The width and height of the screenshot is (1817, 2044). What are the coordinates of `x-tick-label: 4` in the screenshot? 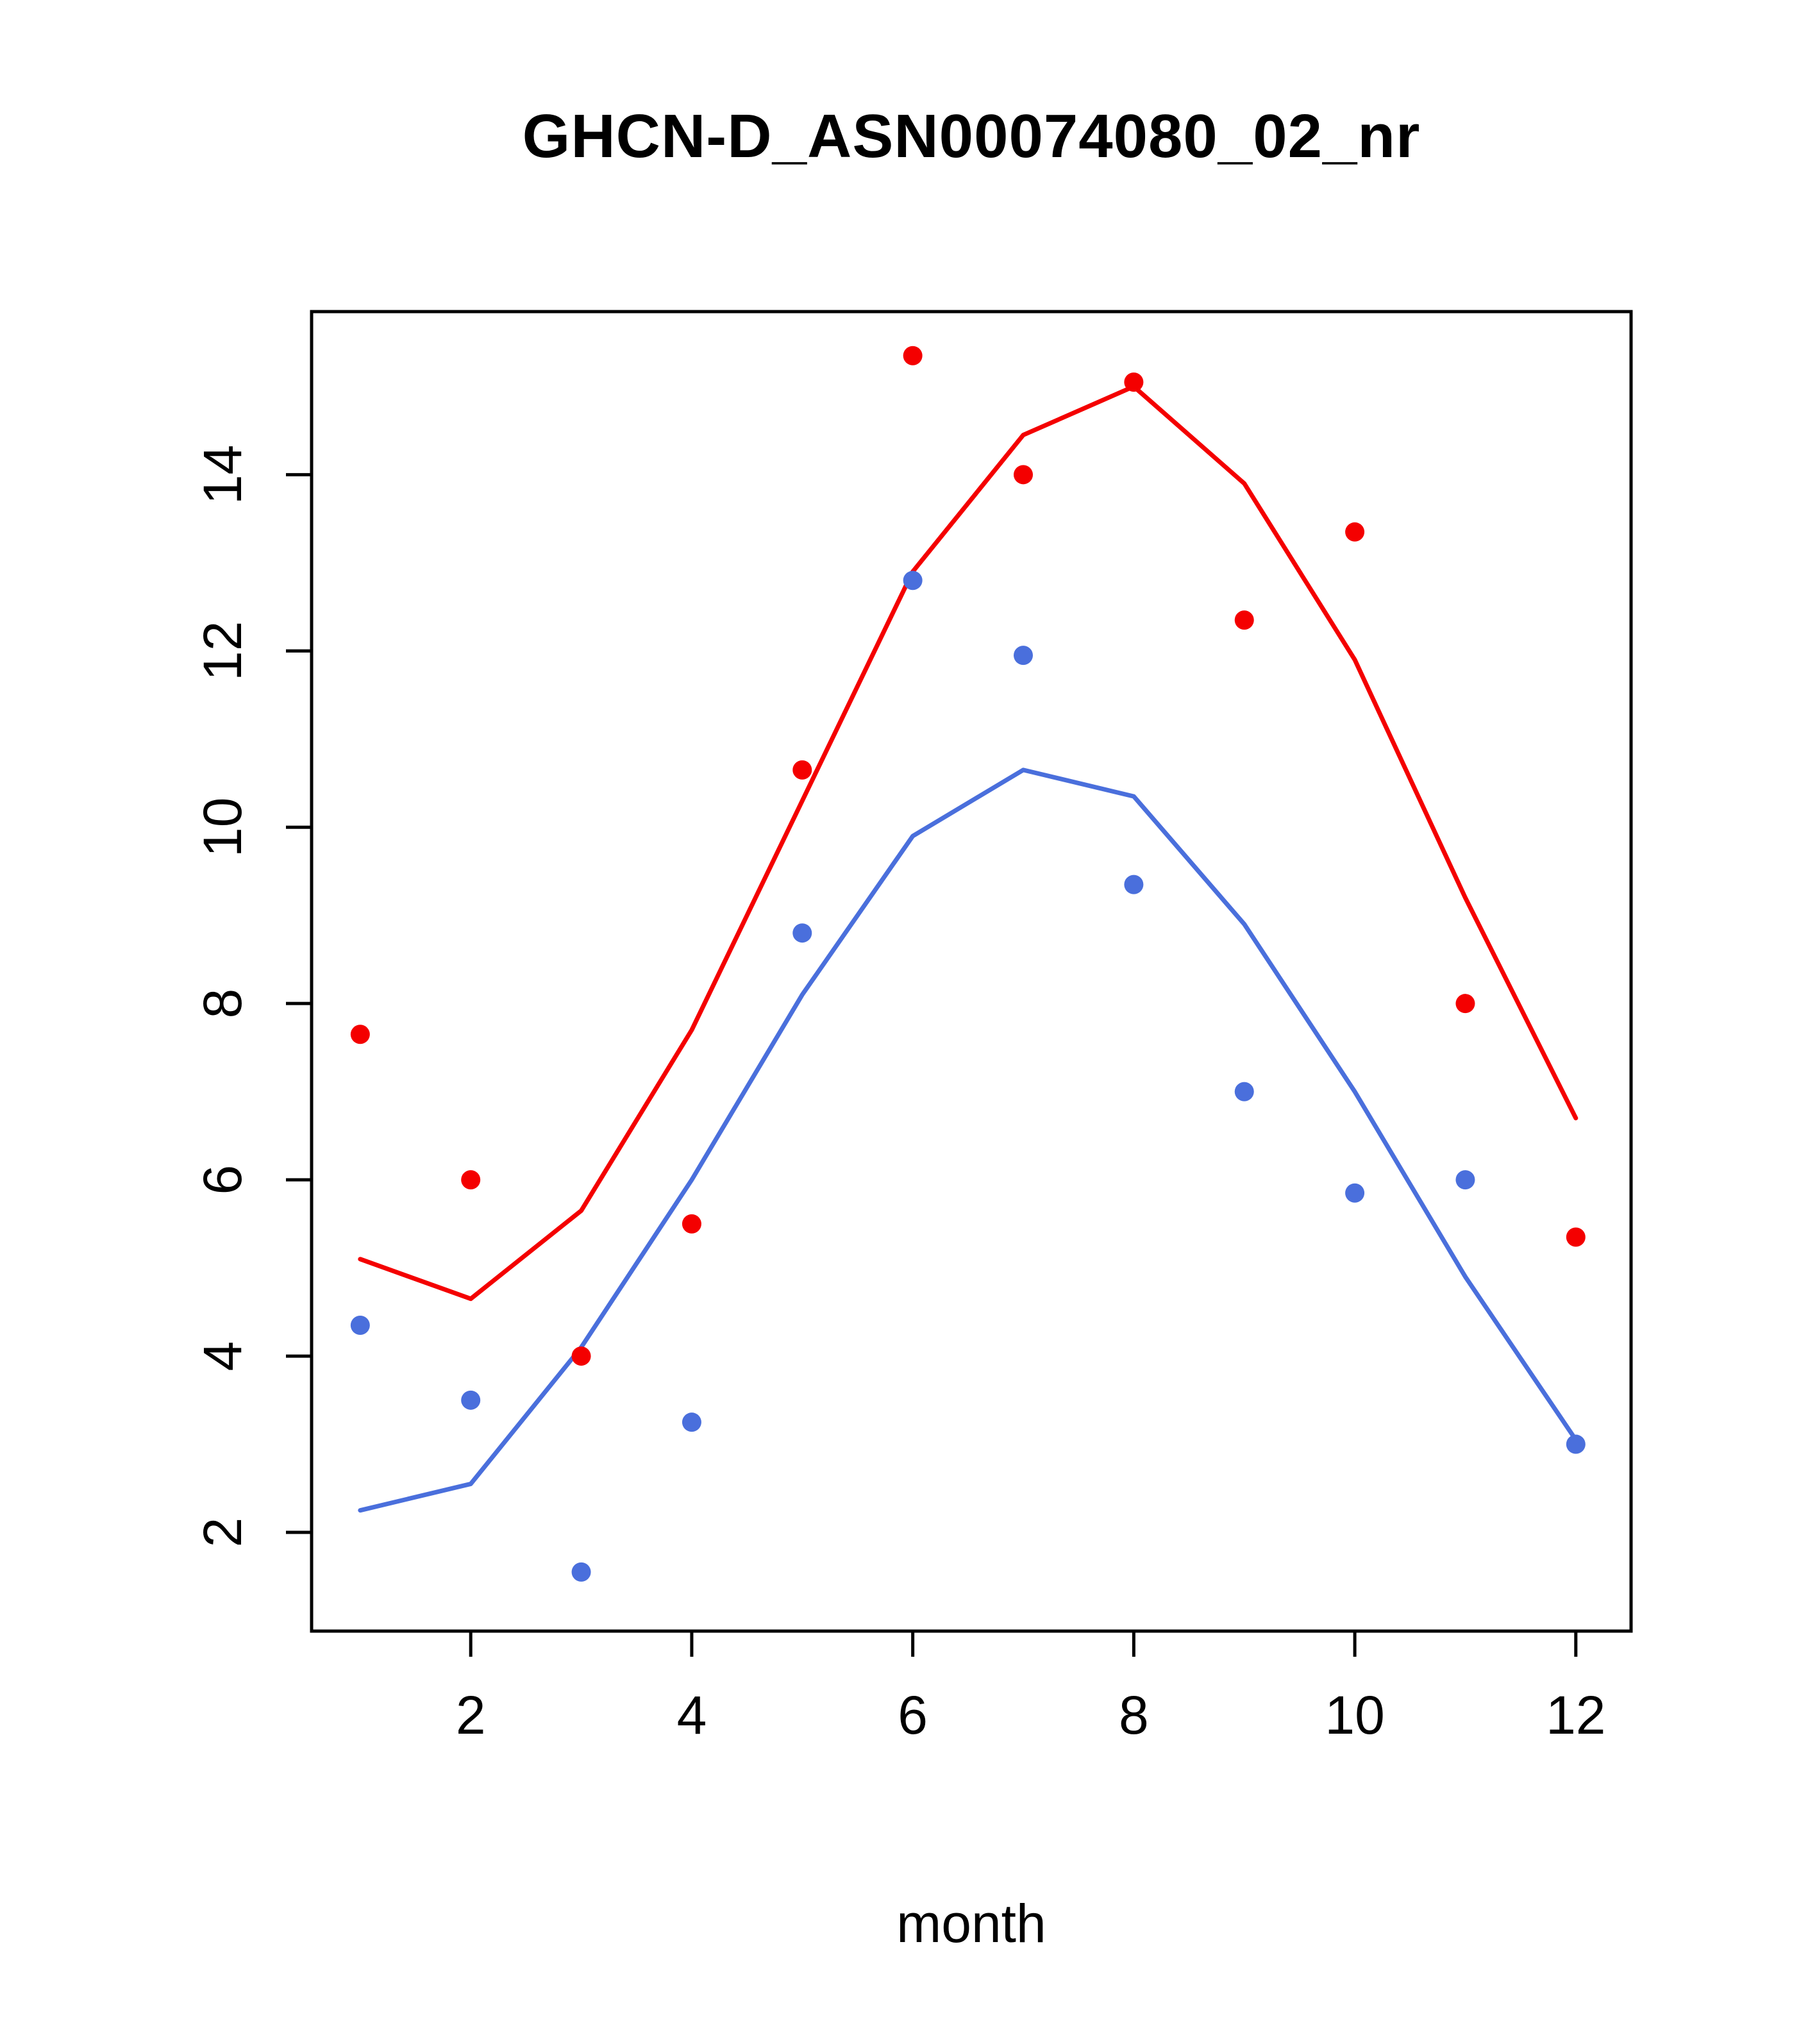 It's located at (692, 1715).